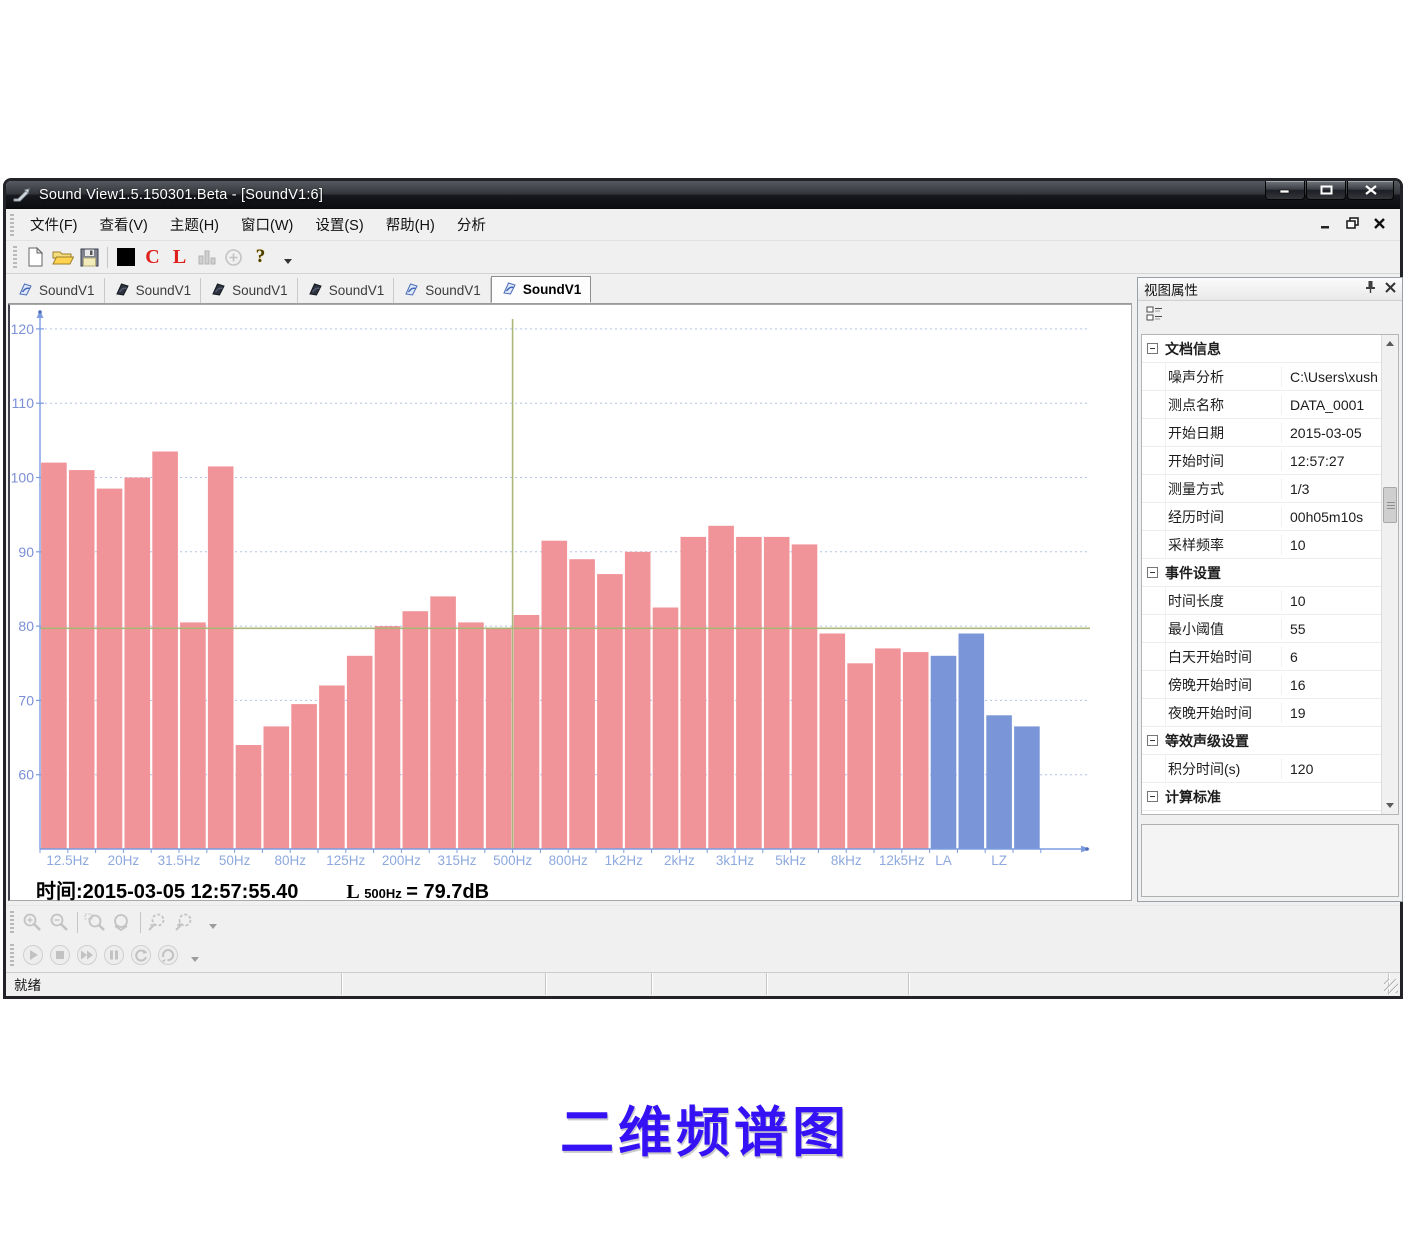 Image resolution: width=1410 pixels, height=1260 pixels. I want to click on scrollbar-thumb, so click(1390, 505).